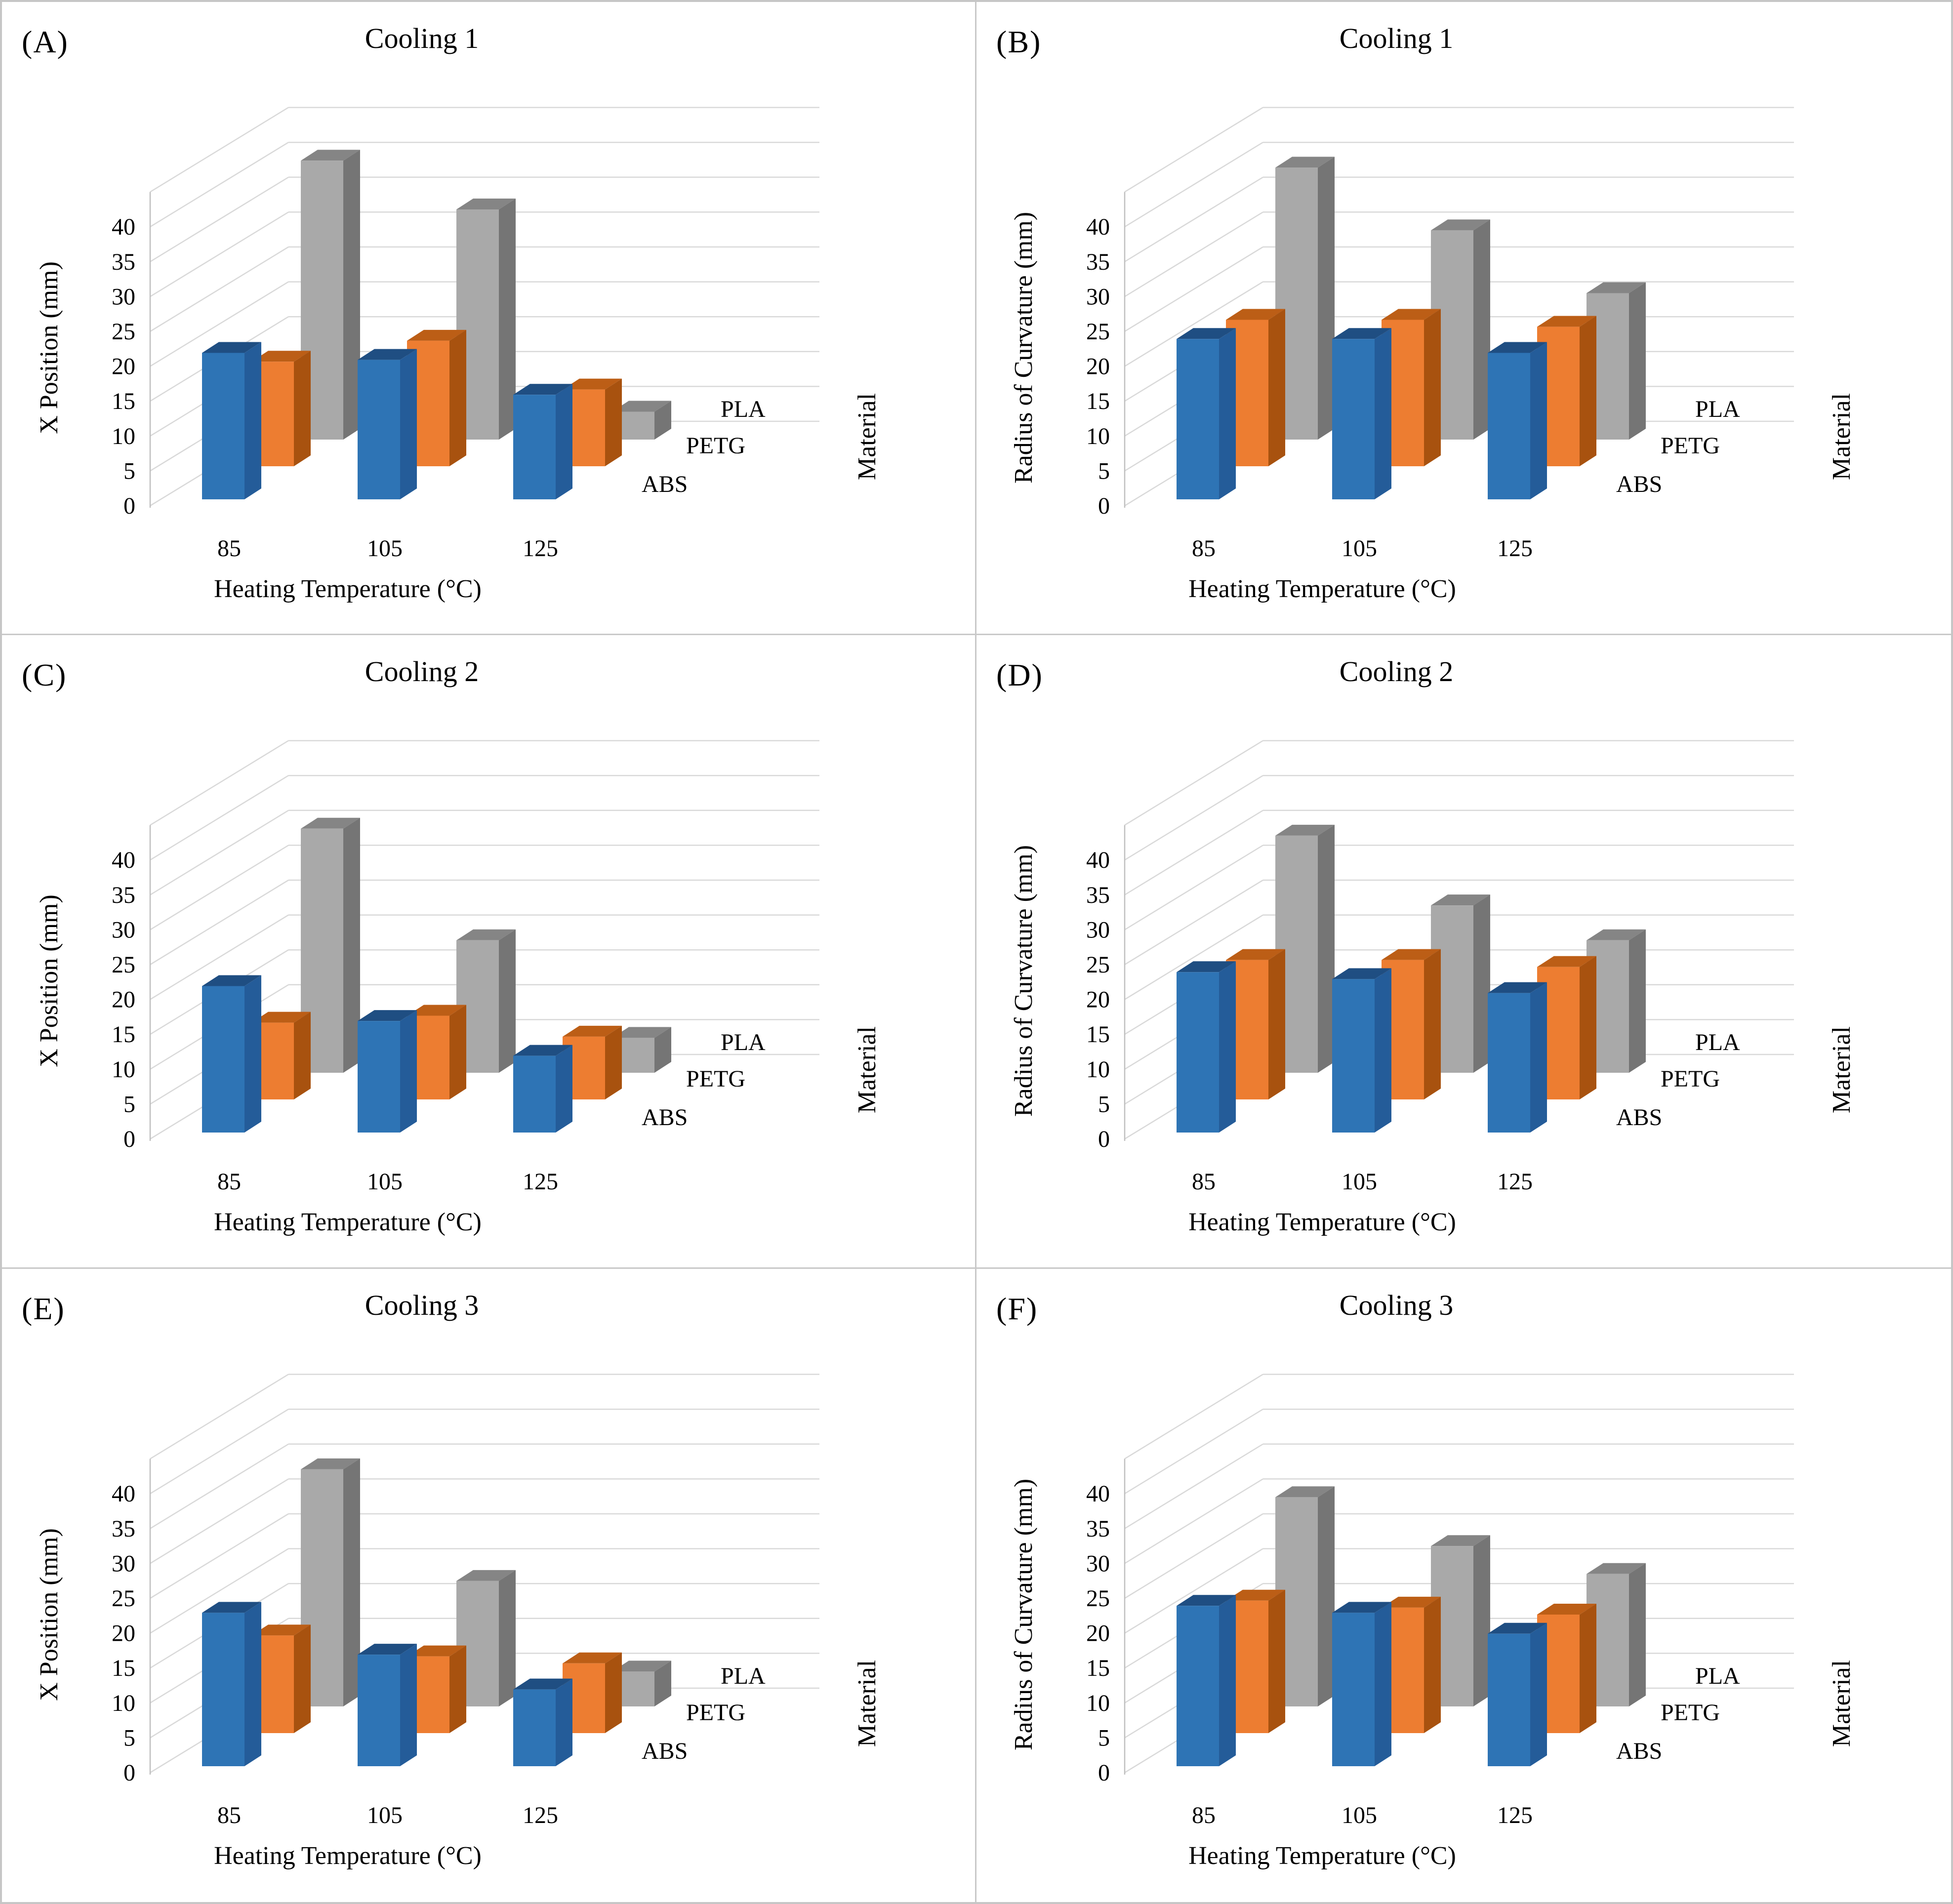  Describe the element at coordinates (123, 401) in the screenshot. I see `y-tick-label: 15` at that location.